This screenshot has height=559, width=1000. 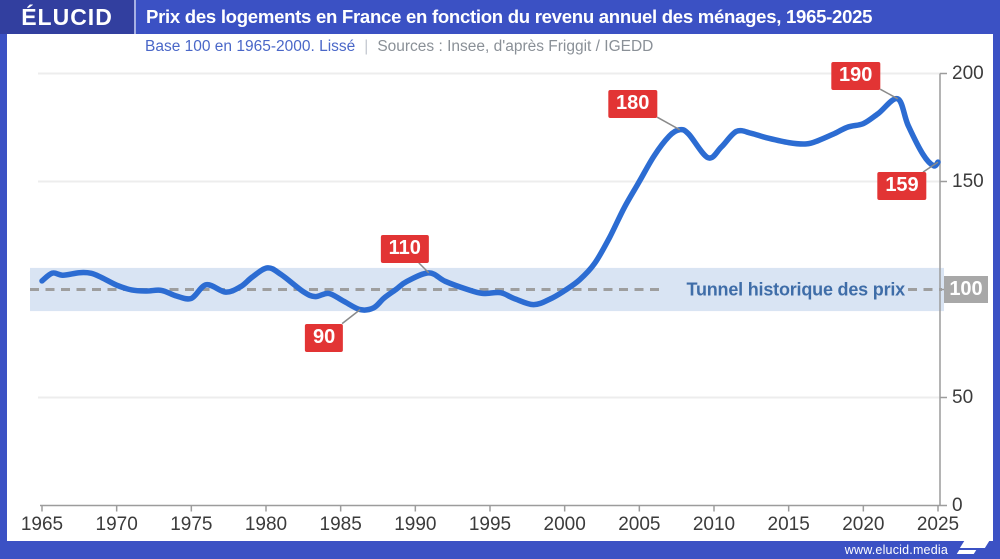 What do you see at coordinates (42, 524) in the screenshot?
I see `x-tick-label: 1965` at bounding box center [42, 524].